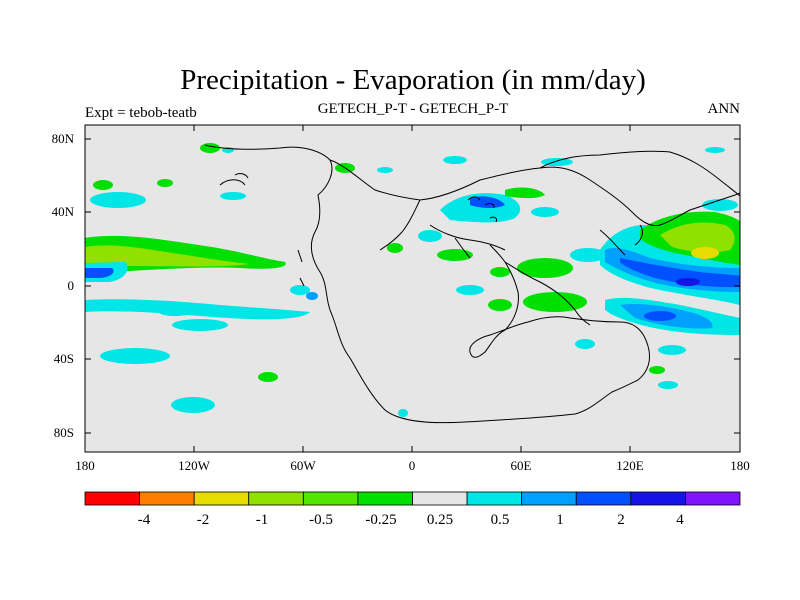 The width and height of the screenshot is (800, 600). What do you see at coordinates (639, 173) in the screenshot?
I see `coastline-eurasia` at bounding box center [639, 173].